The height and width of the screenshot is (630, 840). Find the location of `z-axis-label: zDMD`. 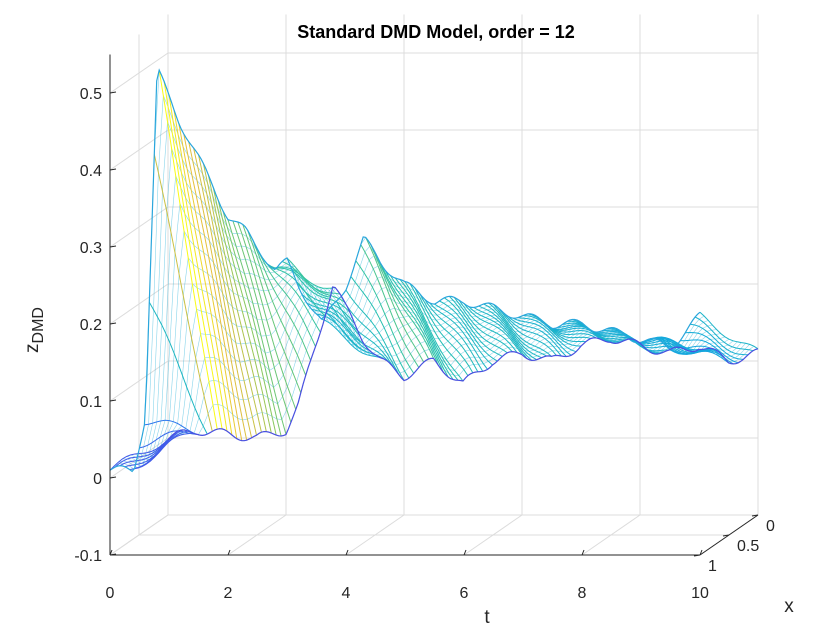

z-axis-label: zDMD is located at coordinates (34, 330).